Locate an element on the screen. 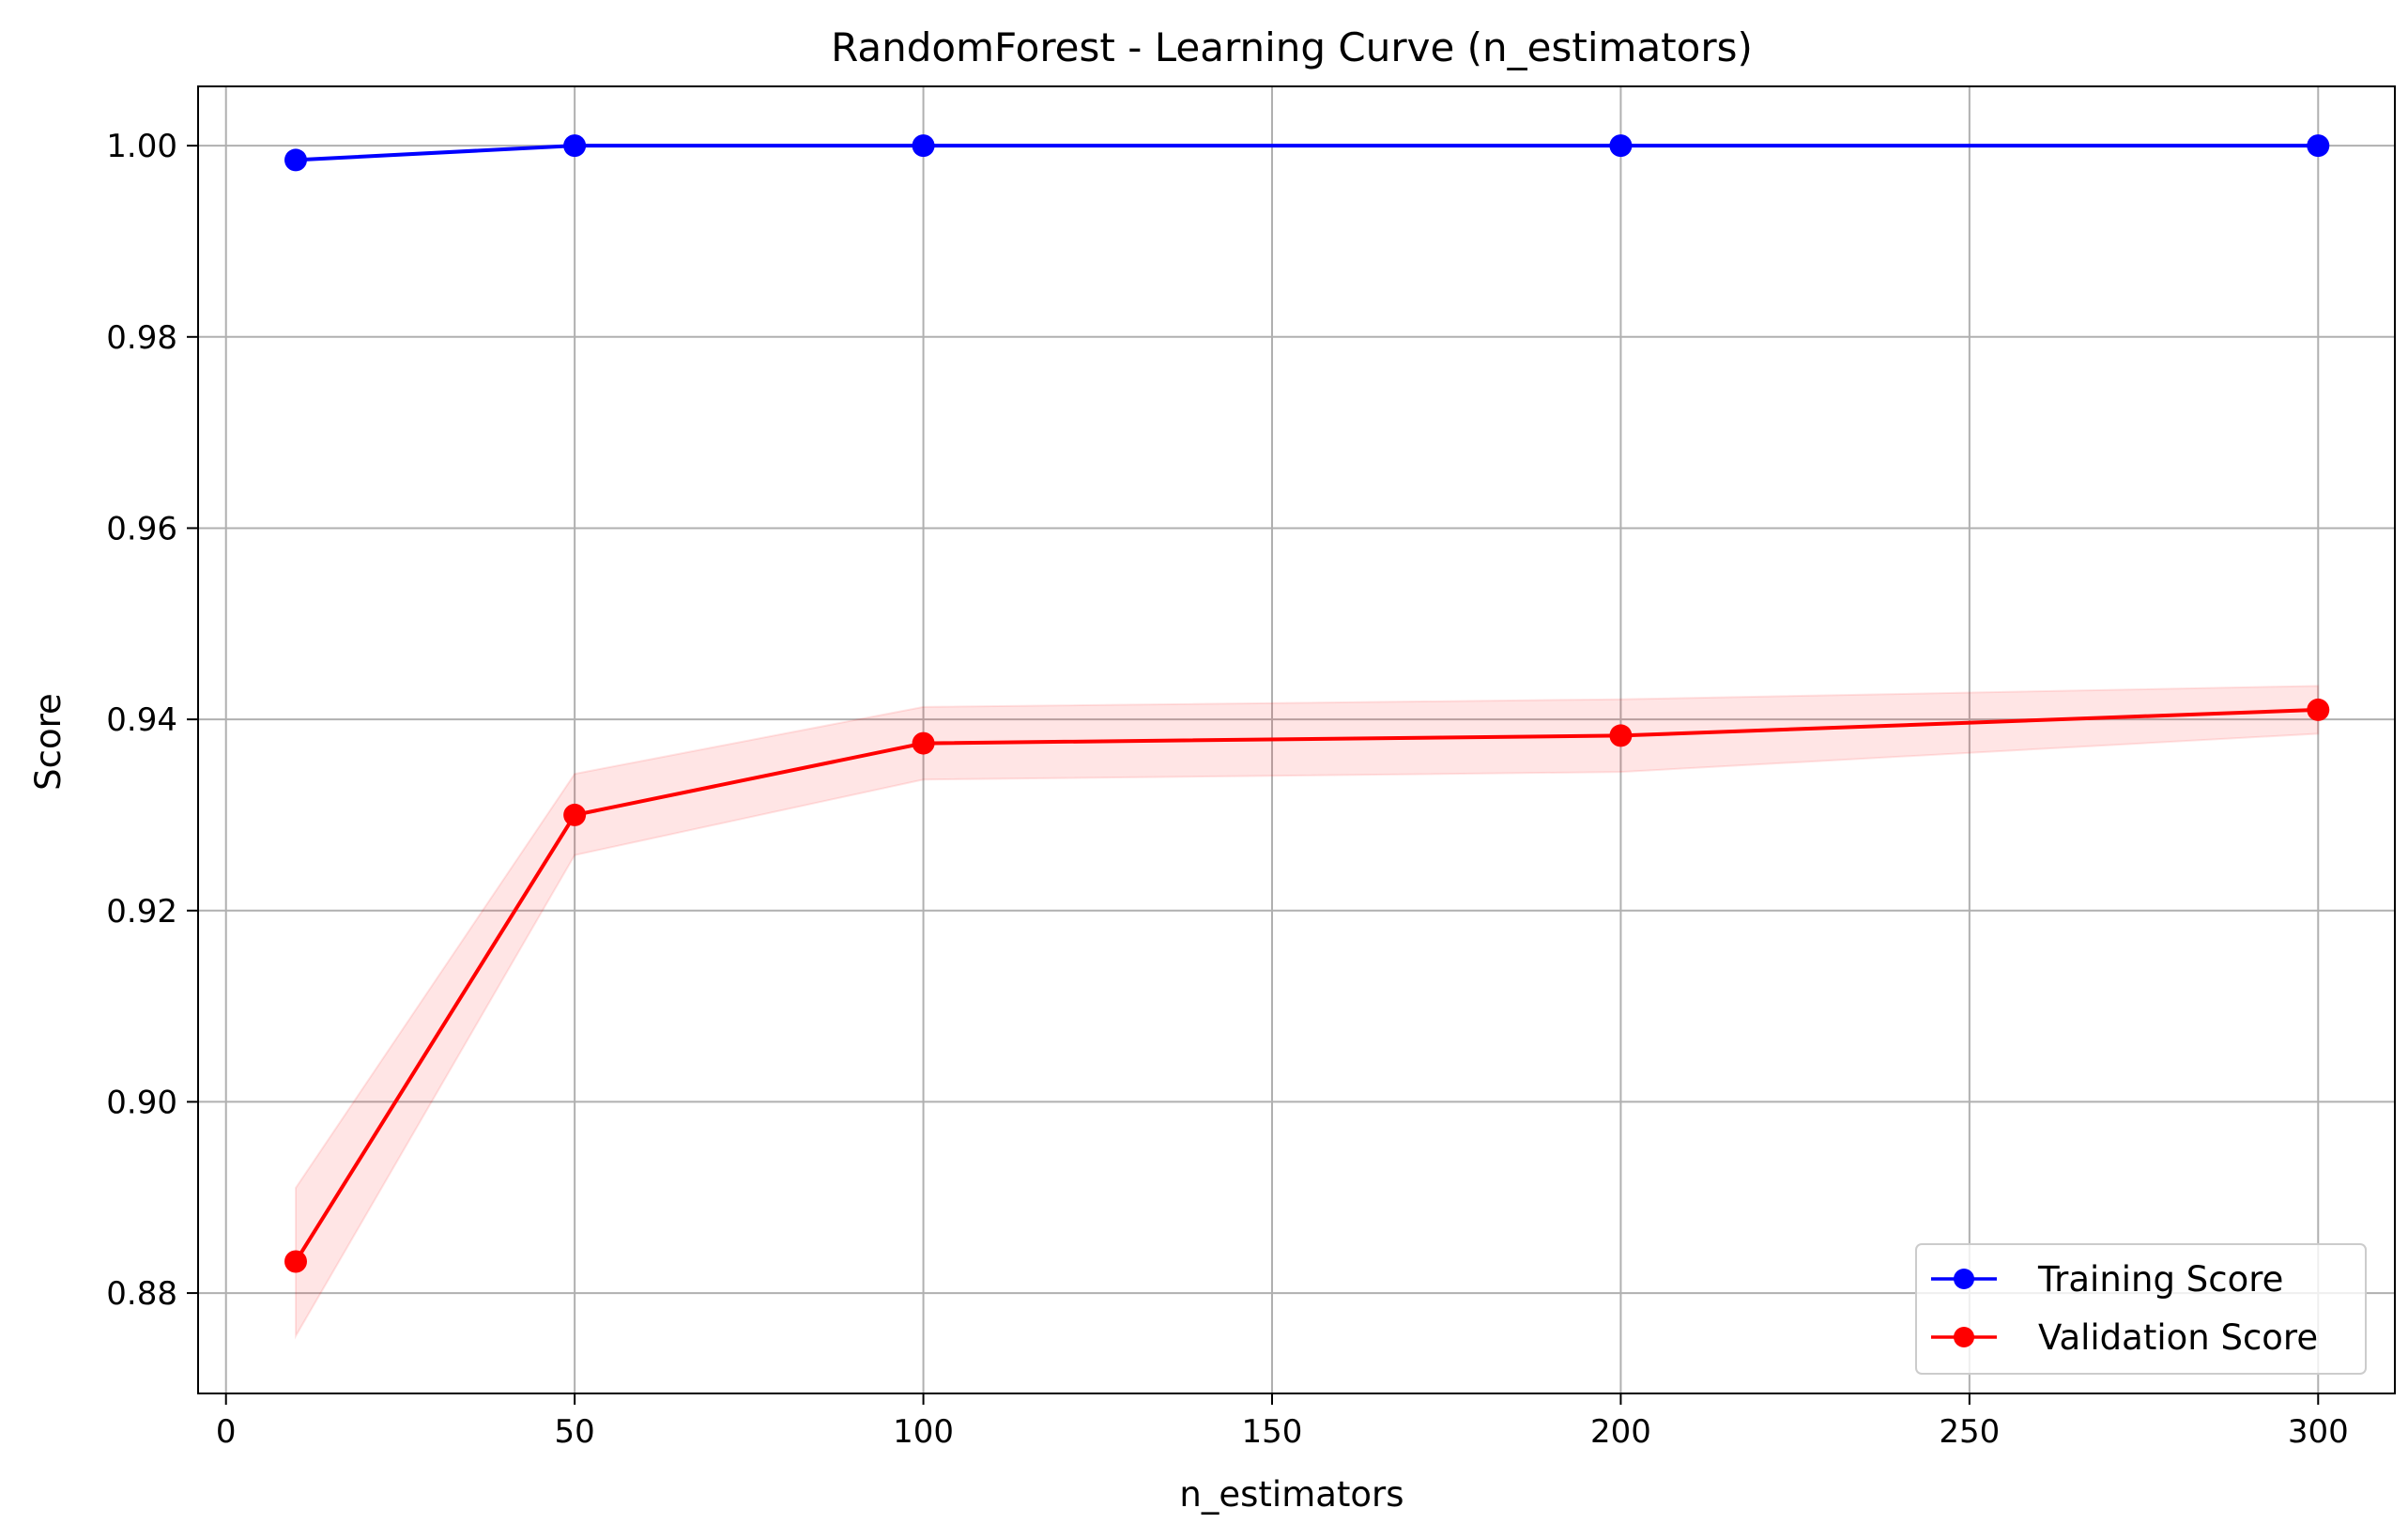 The width and height of the screenshot is (2408, 1539). x-axis-ticks: 0 50 100 150 200 250 300 is located at coordinates (1282, 1422).